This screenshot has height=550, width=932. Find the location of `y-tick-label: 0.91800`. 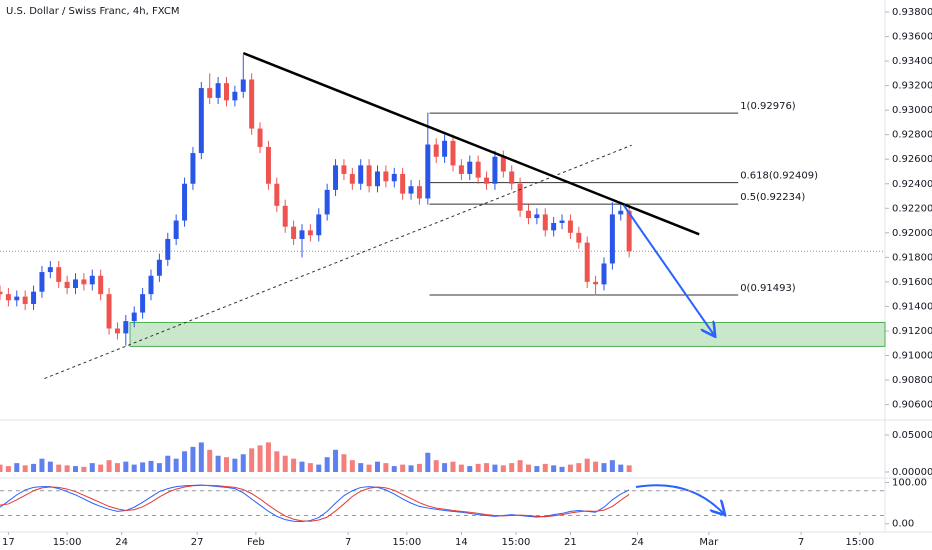

y-tick-label: 0.91800 is located at coordinates (912, 257).